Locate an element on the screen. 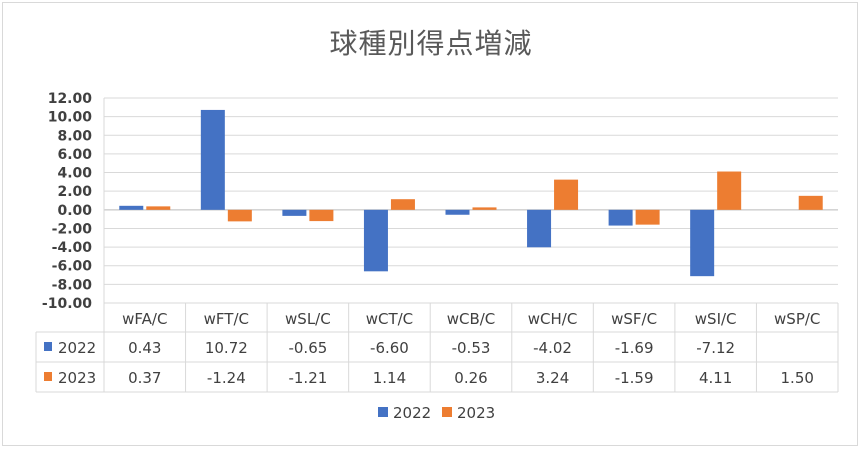  data-label: 10.72 is located at coordinates (226, 348).